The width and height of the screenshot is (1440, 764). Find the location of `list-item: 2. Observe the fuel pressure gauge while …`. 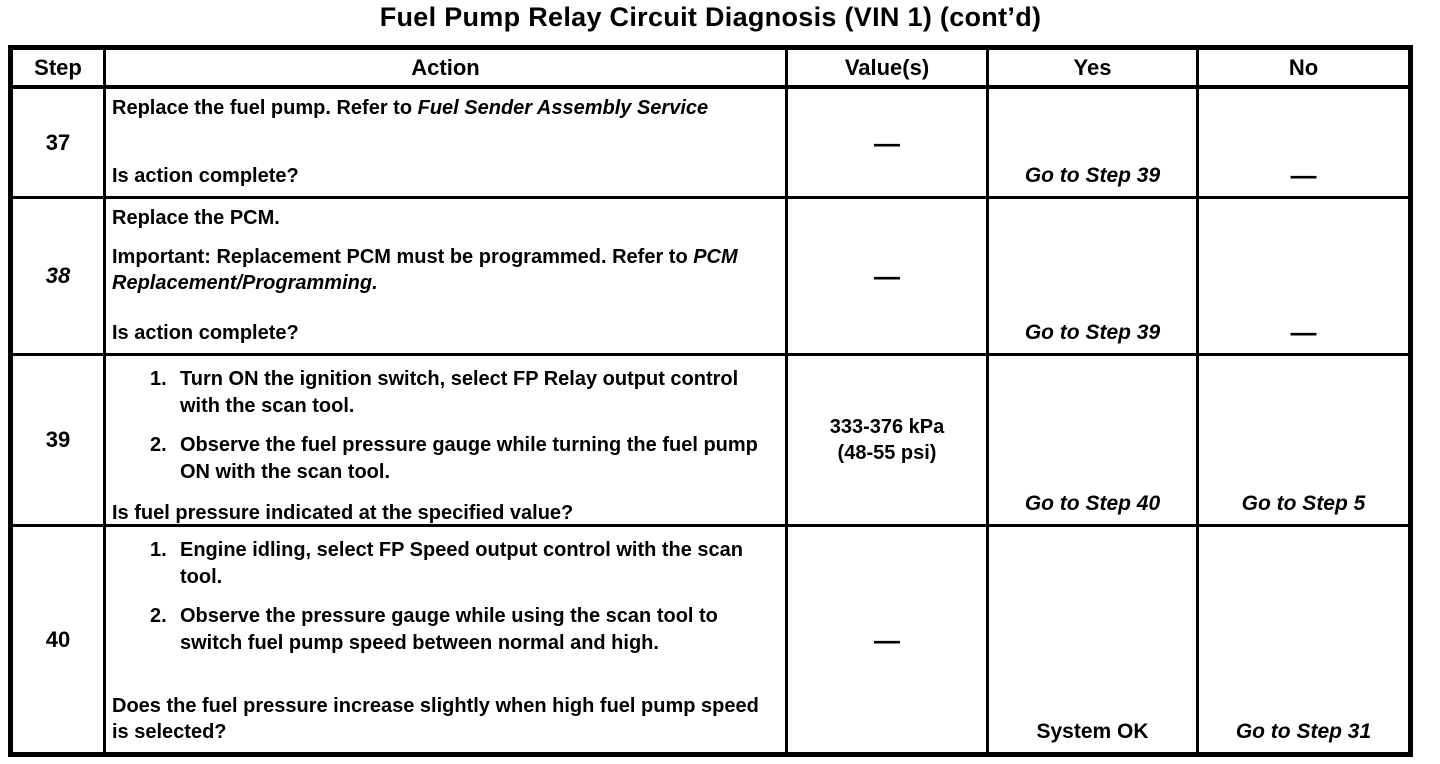

list-item: 2. Observe the fuel pressure gauge while … is located at coordinates (444, 458).